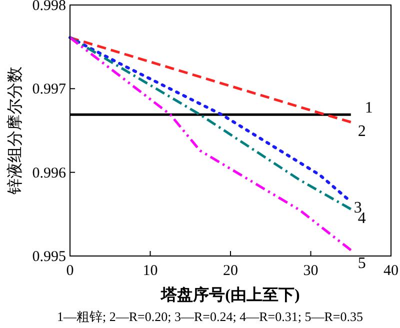  I want to click on y-tick-label: 0.998, so click(49, 7).